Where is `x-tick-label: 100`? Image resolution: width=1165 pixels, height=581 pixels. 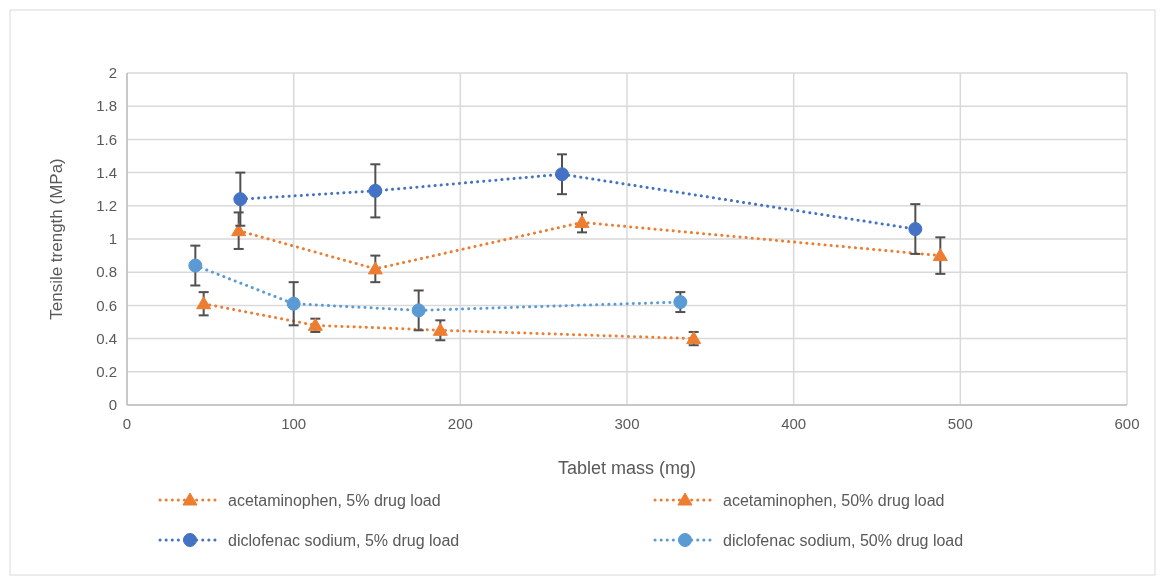 x-tick-label: 100 is located at coordinates (294, 423).